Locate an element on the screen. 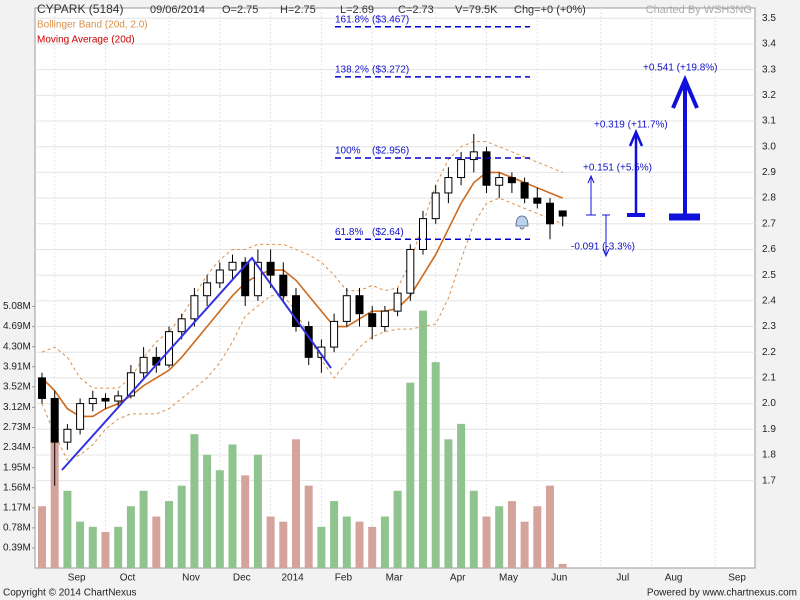 This screenshot has height=600, width=800. x-tick-label: May is located at coordinates (508, 578).